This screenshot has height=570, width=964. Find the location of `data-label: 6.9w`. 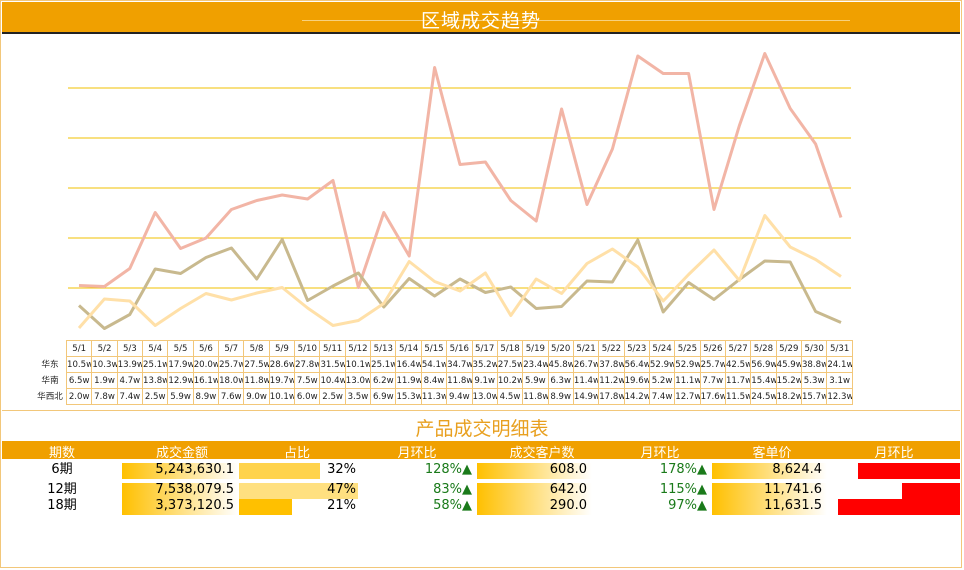

data-label: 6.9w is located at coordinates (383, 396).